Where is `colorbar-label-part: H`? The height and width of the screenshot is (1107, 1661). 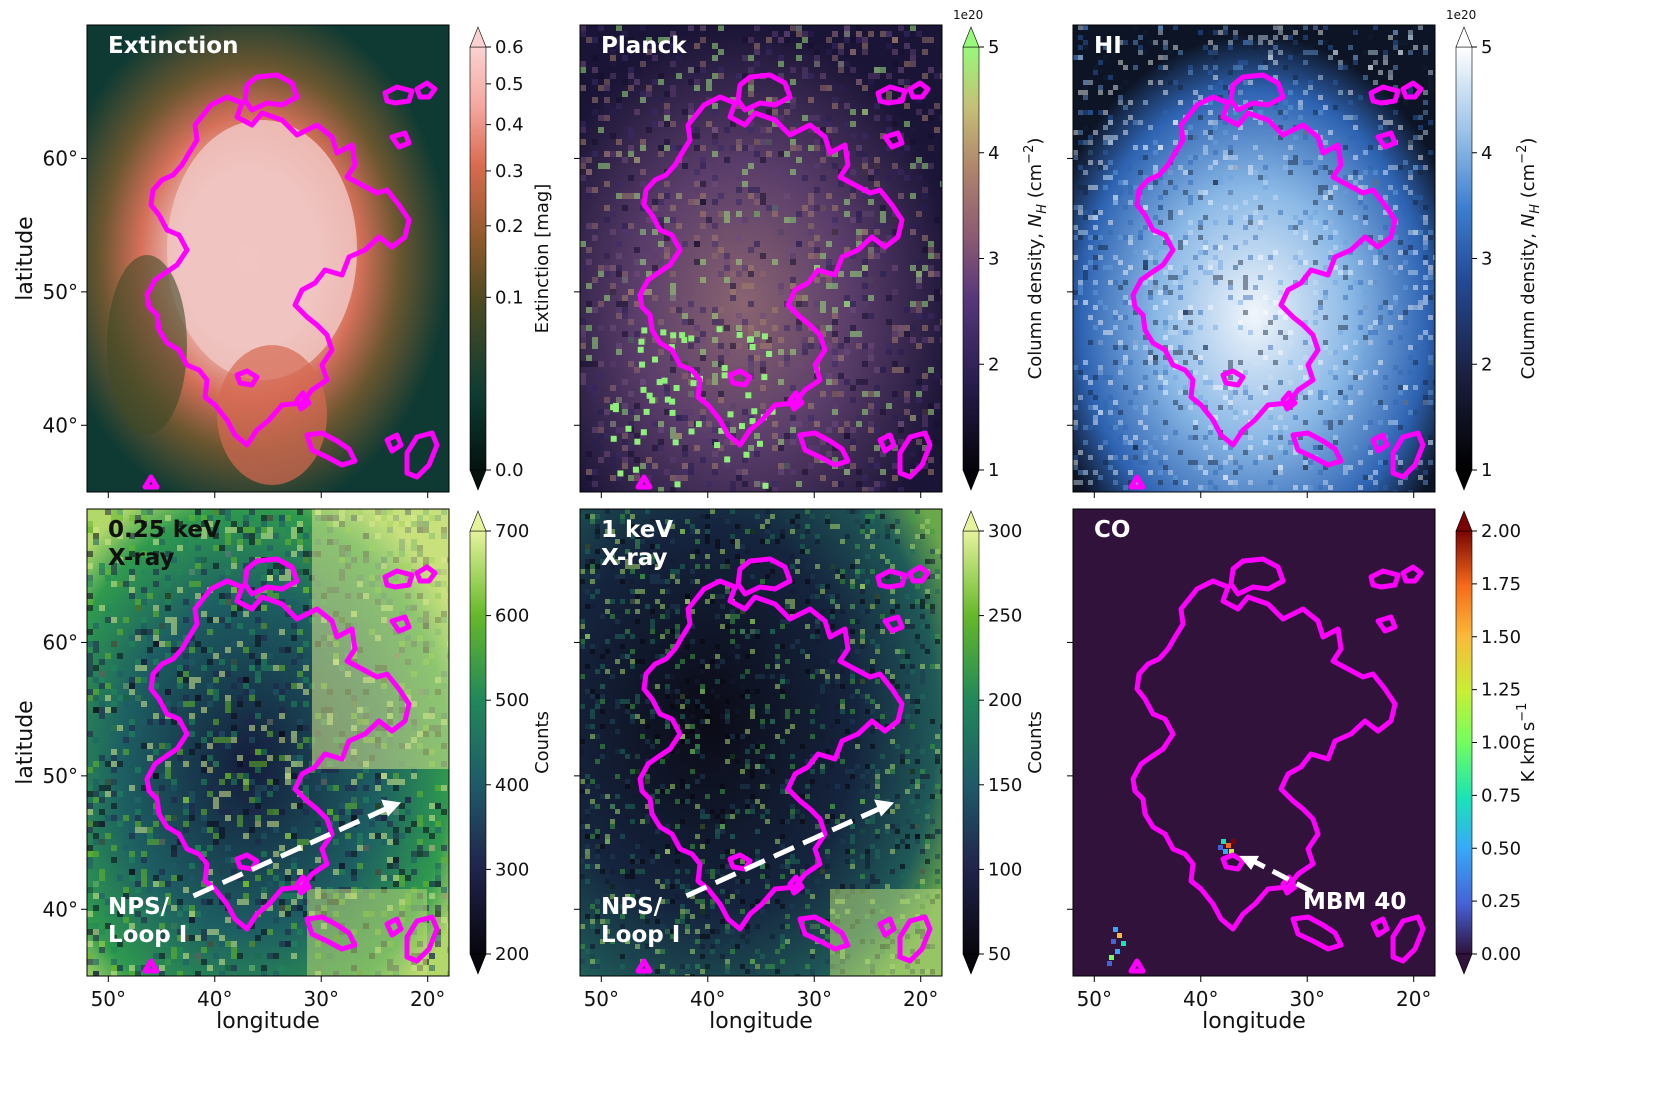
colorbar-label-part: H is located at coordinates (1535, 209).